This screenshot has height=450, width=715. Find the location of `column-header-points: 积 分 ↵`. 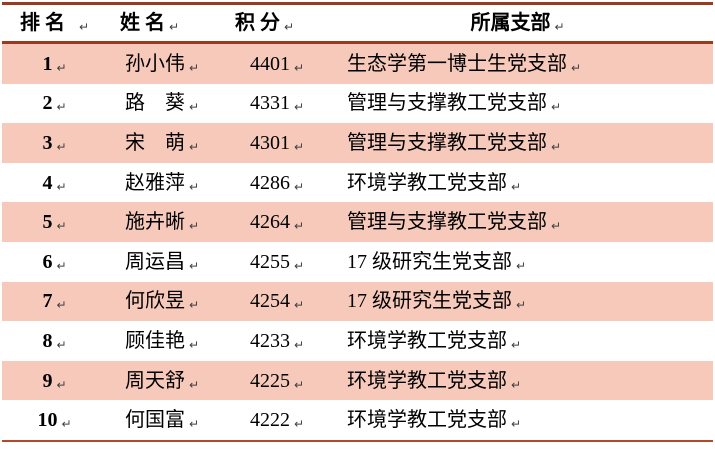

column-header-points: 积 分 ↵ is located at coordinates (274, 23).